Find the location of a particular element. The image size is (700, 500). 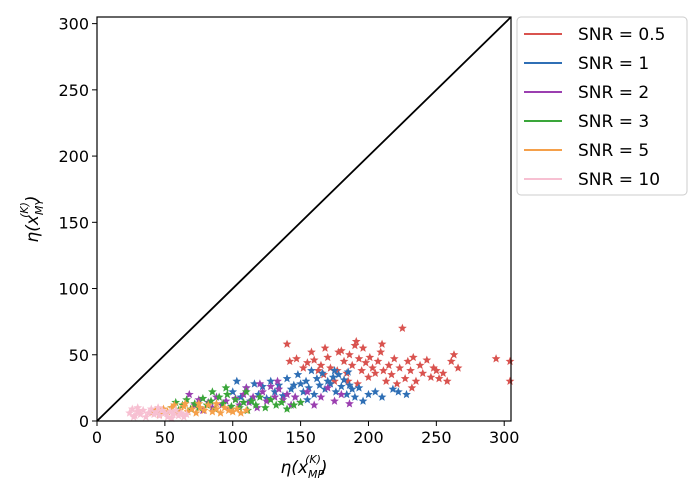

y-axis-label: η(xMY(K)) is located at coordinates (32, 218).